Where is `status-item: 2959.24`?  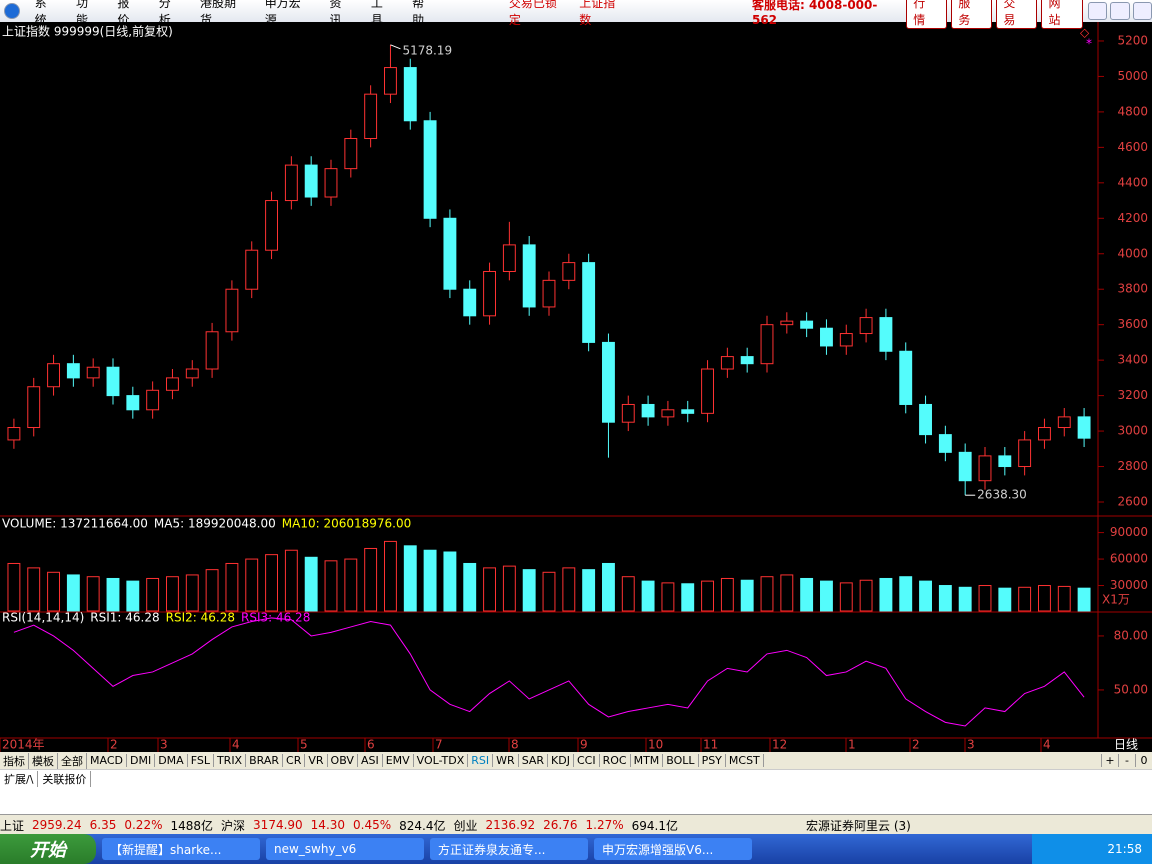 status-item: 2959.24 is located at coordinates (57, 825).